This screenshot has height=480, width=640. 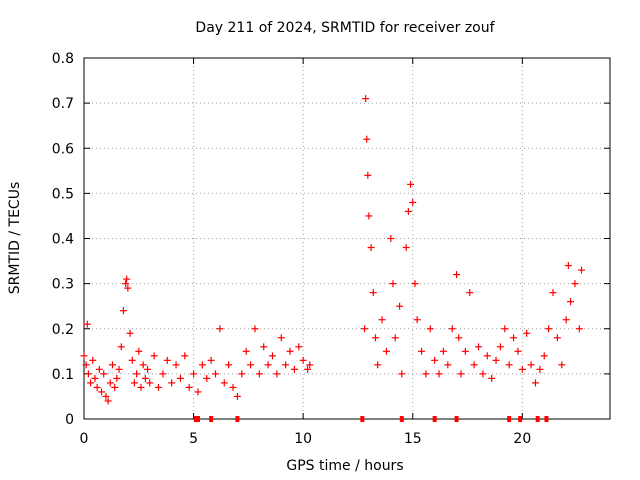 What do you see at coordinates (63, 149) in the screenshot?
I see `y-tick-label: 0.6` at bounding box center [63, 149].